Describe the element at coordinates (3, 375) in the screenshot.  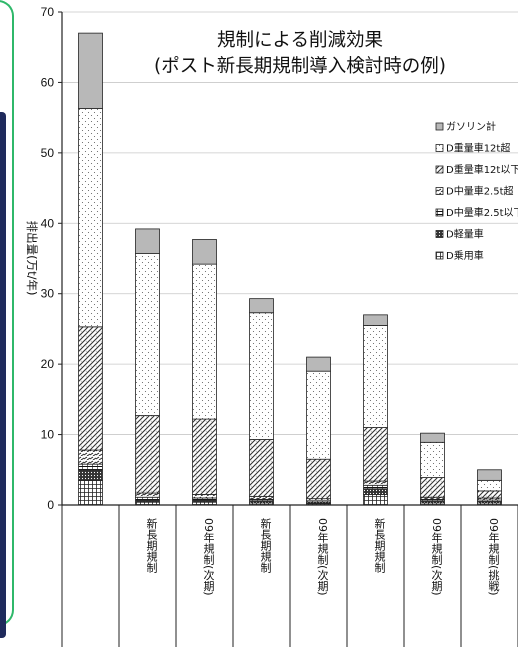
I see `slide-edge-bar` at that location.